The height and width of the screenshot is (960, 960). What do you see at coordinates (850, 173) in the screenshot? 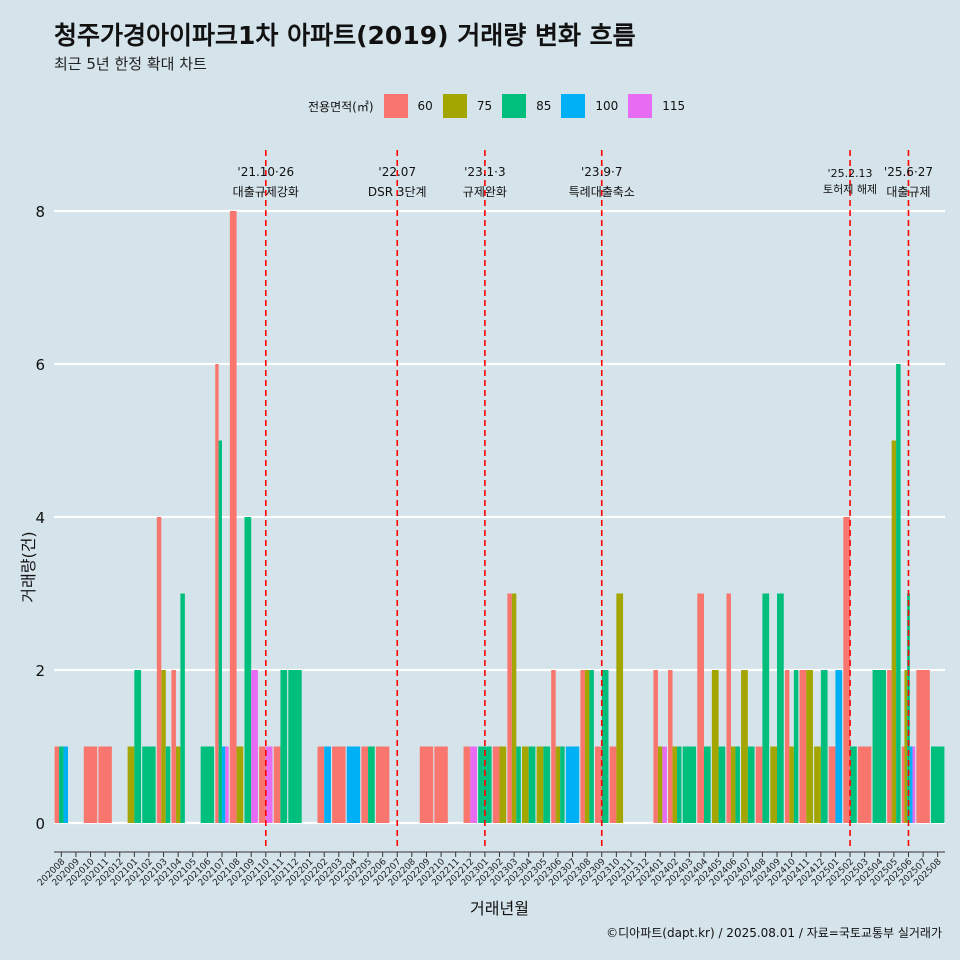
I see `event-date-4: '25.2.13` at bounding box center [850, 173].